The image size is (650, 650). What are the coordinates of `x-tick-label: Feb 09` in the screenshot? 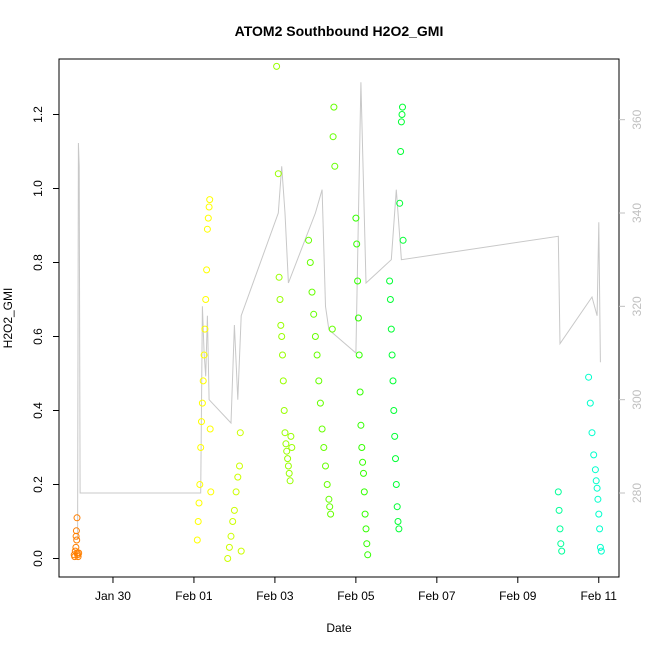 It's located at (518, 596).